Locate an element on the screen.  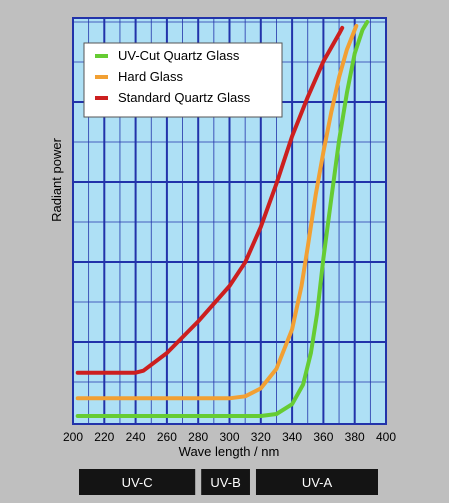
x-tick-label: 280 is located at coordinates (198, 437).